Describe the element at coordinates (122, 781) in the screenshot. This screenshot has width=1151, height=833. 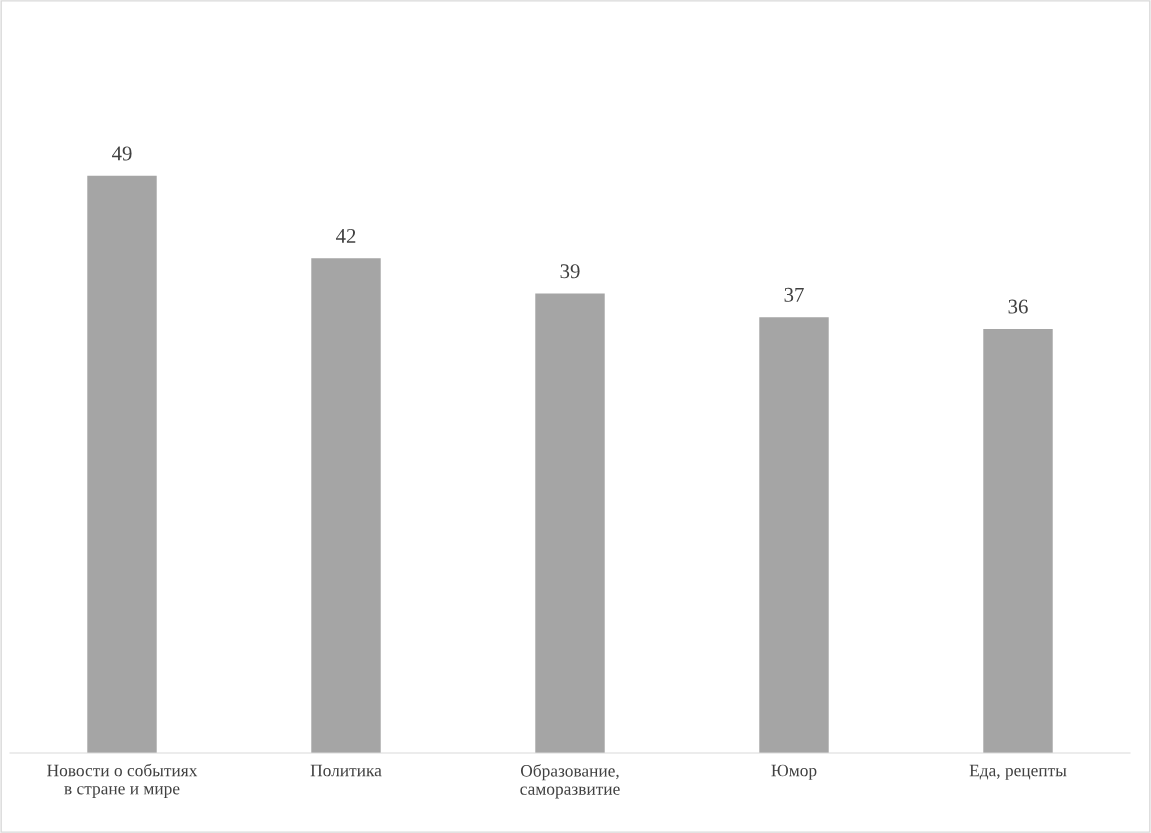
I see `x-tick-label: Новости о событиях в стране и мире` at that location.